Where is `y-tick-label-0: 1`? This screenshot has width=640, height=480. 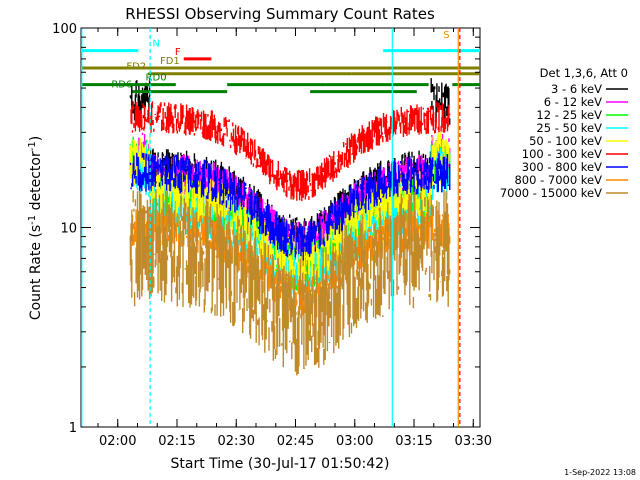
y-tick-label-0: 1 is located at coordinates (73, 428).